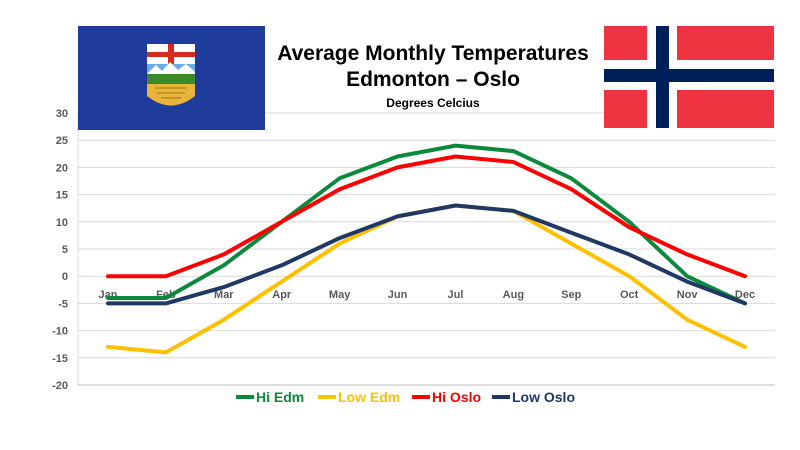 Image resolution: width=800 pixels, height=450 pixels. Describe the element at coordinates (62, 114) in the screenshot. I see `y-tick-label: 30` at that location.